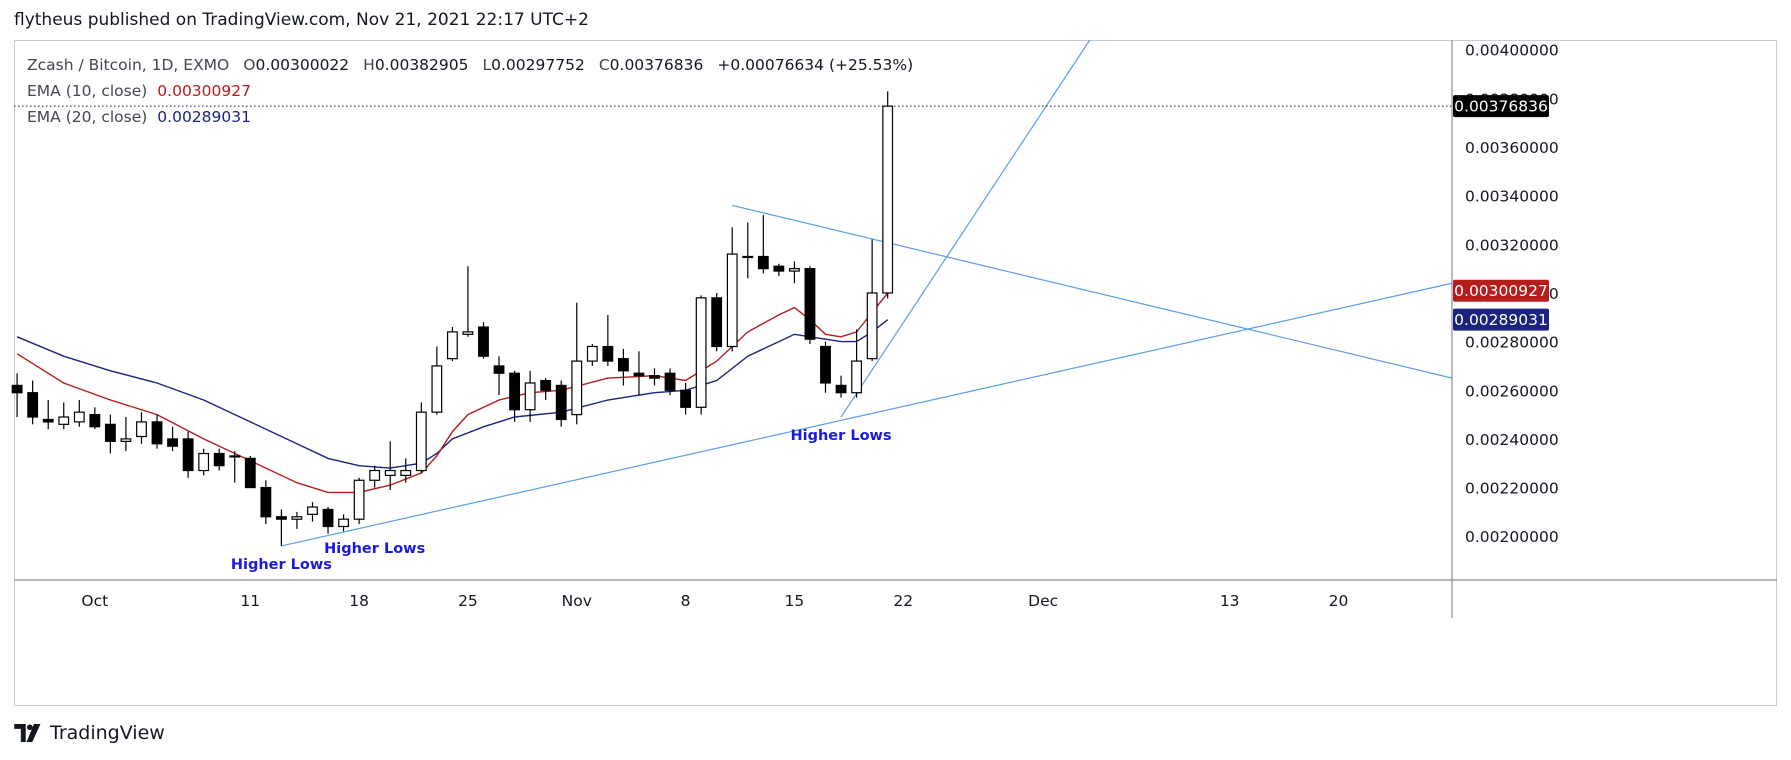  Describe the element at coordinates (1512, 489) in the screenshot. I see `price-tick-label: 0.00220000` at that location.